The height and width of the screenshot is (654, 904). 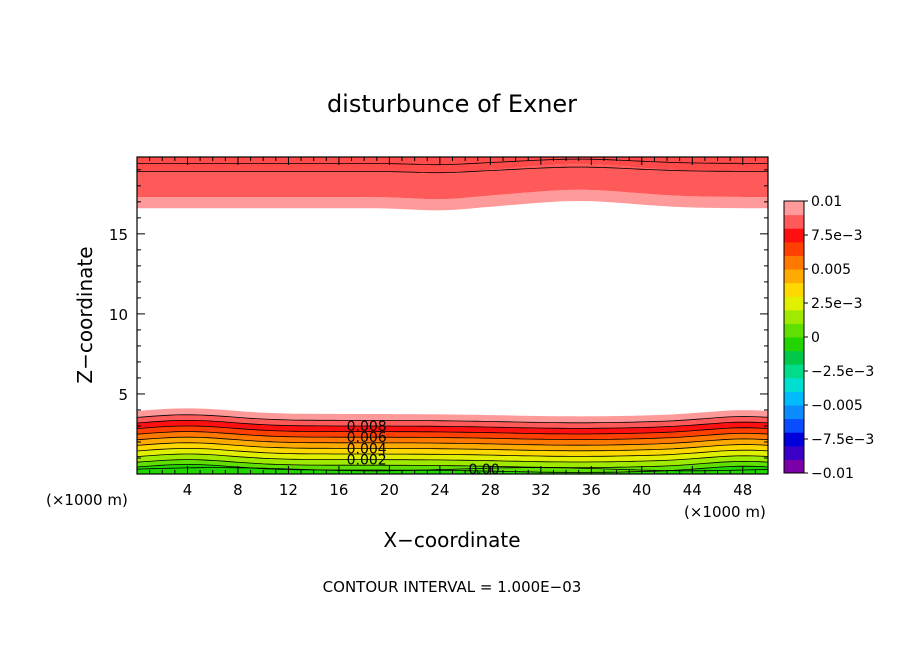 I want to click on x-tick-label: 32, so click(x=540, y=490).